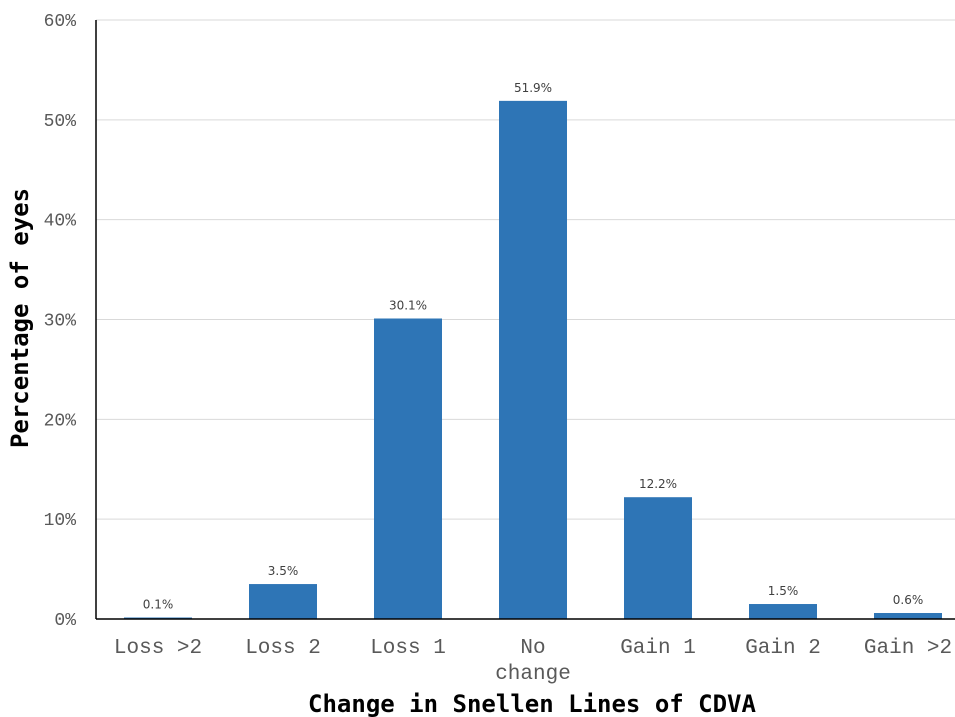 The height and width of the screenshot is (717, 955). What do you see at coordinates (533, 88) in the screenshot?
I see `data-label: 51.9%` at bounding box center [533, 88].